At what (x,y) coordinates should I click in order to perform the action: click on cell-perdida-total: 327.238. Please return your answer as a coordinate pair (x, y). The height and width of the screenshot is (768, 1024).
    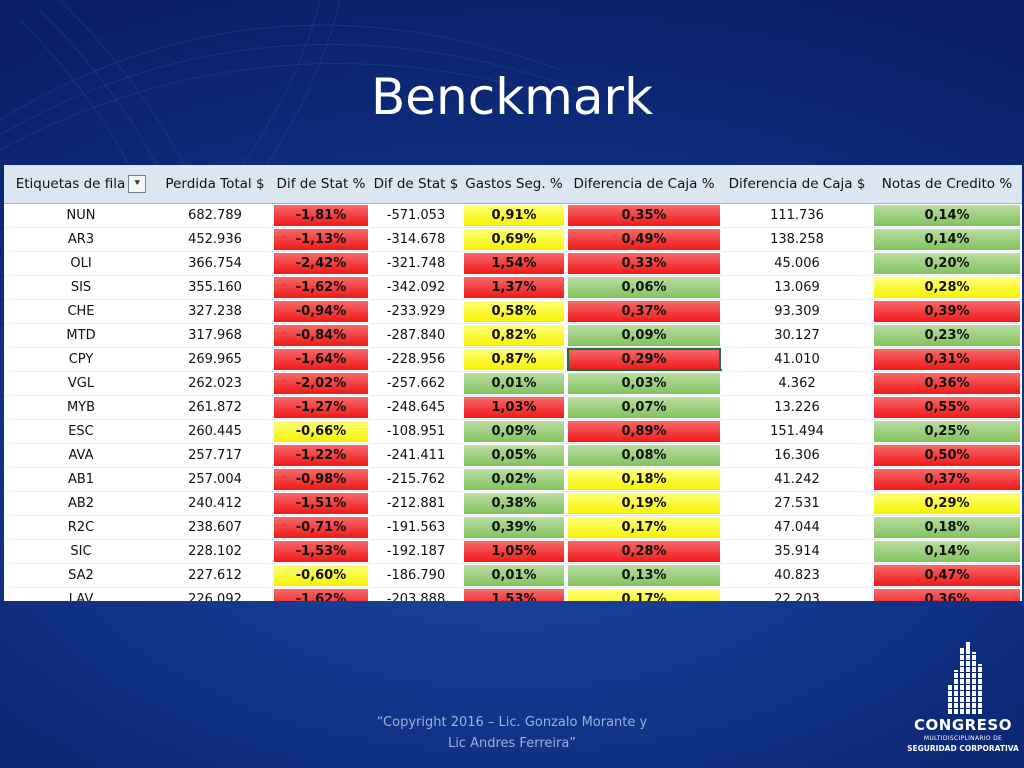
    Looking at the image, I should click on (215, 311).